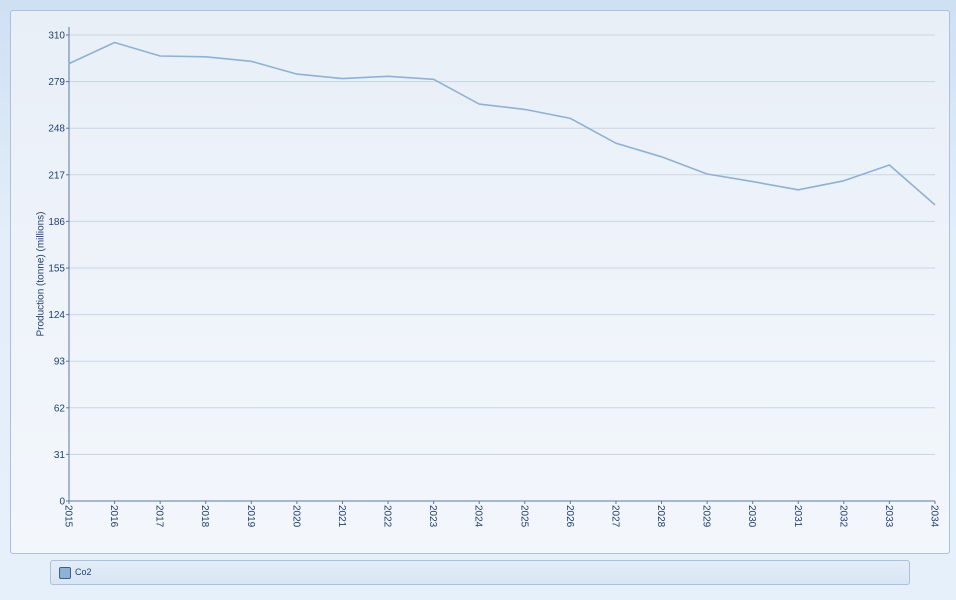 The image size is (956, 600). I want to click on y-tick-label: 62, so click(60, 408).